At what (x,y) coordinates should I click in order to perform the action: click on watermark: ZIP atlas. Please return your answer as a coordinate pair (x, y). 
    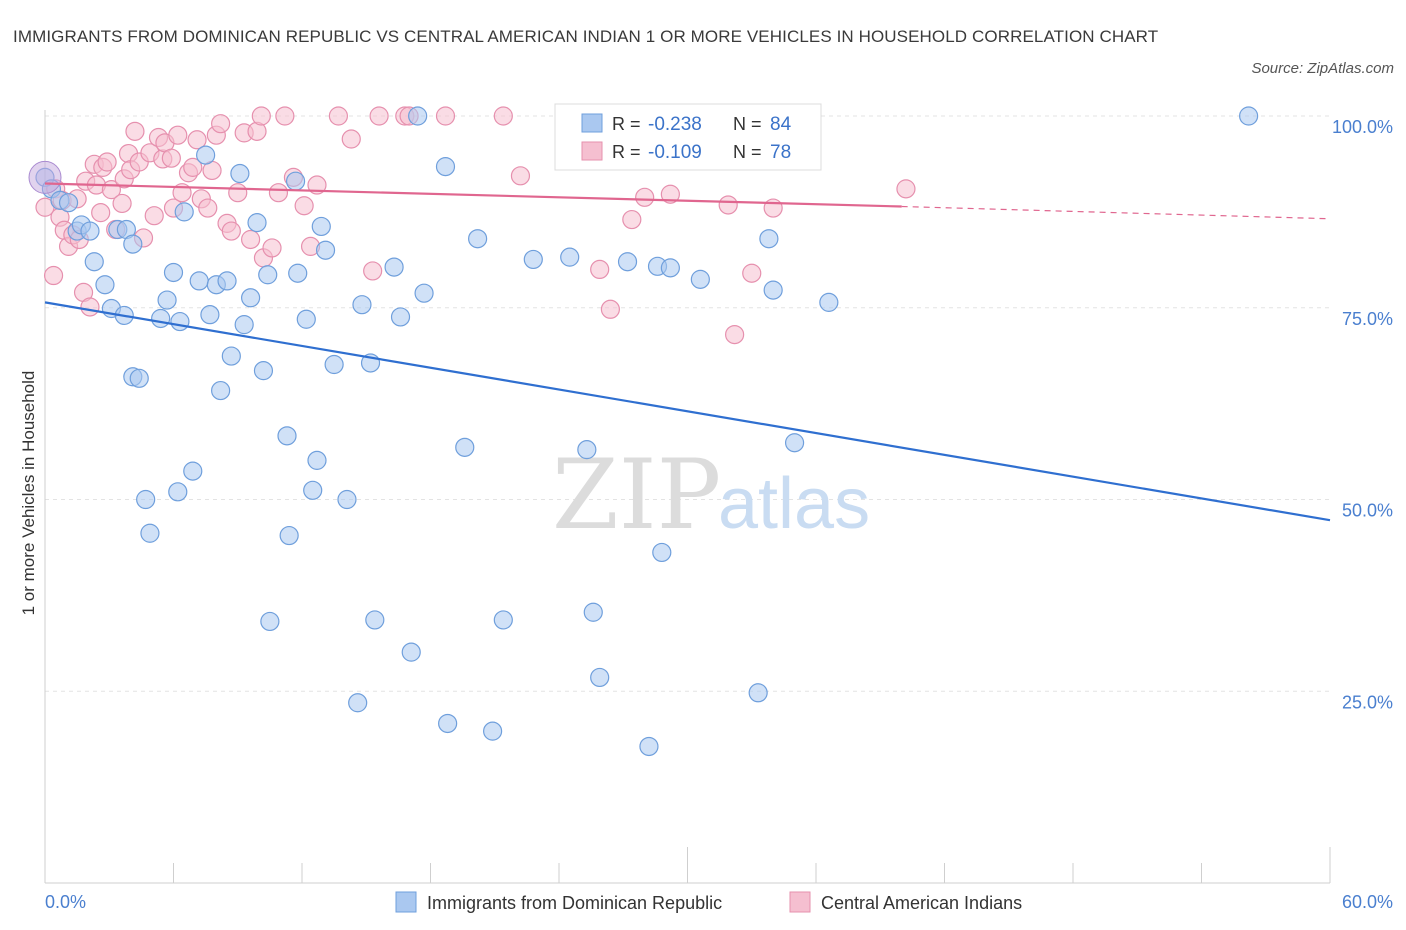
    Looking at the image, I should click on (711, 495).